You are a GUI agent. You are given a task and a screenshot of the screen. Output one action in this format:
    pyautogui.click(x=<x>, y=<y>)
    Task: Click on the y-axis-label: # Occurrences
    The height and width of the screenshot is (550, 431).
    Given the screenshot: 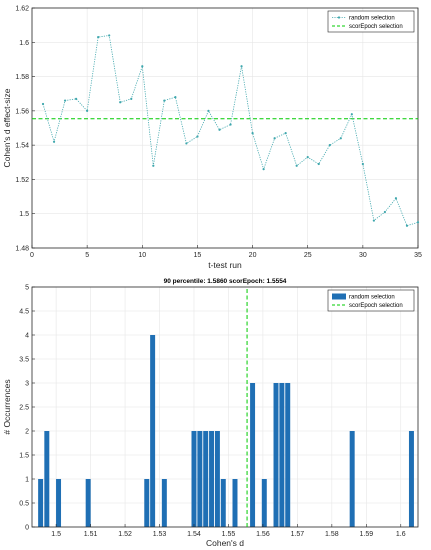 What is the action you would take?
    pyautogui.click(x=7, y=406)
    